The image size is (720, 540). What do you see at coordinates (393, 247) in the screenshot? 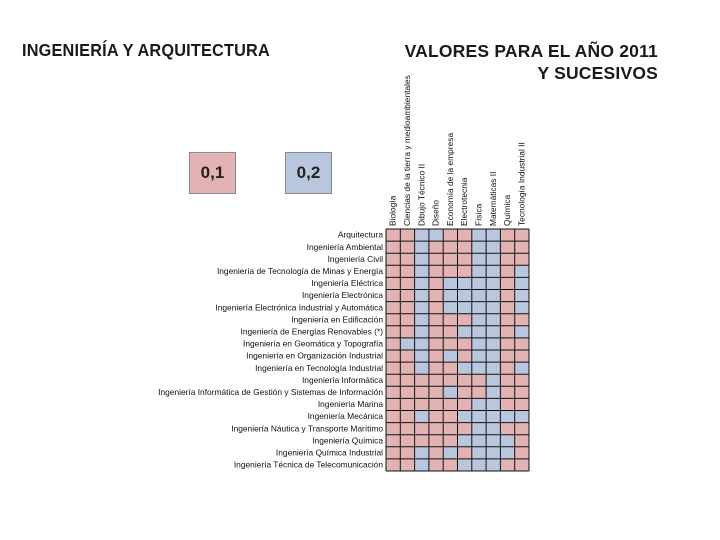
I see `heatmap-cell-r1-c0` at bounding box center [393, 247].